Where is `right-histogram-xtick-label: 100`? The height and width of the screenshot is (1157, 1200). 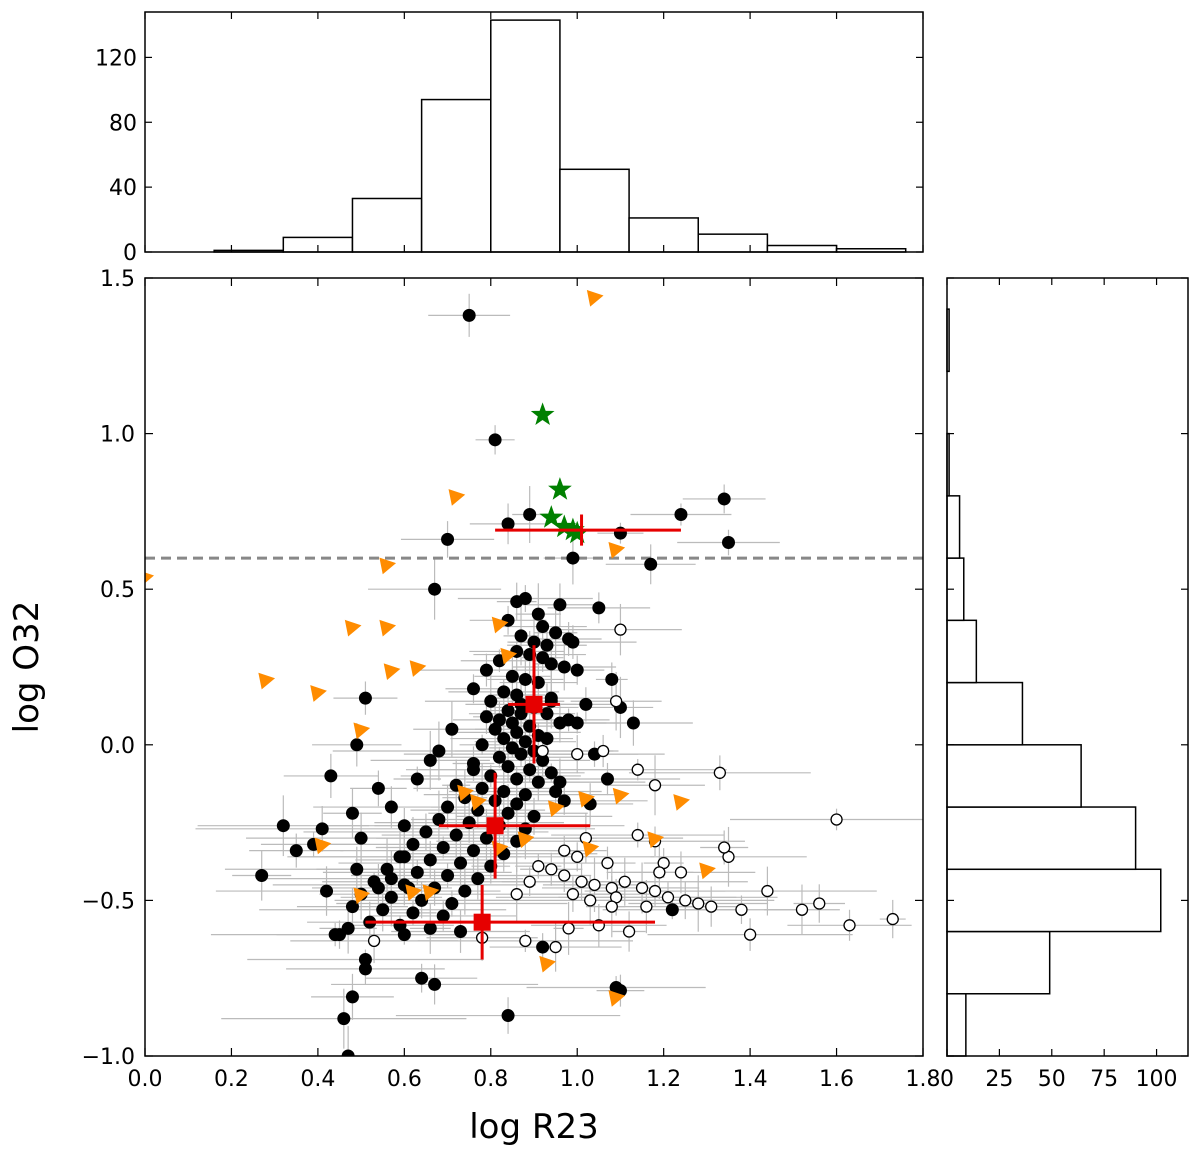
right-histogram-xtick-label: 100 is located at coordinates (1157, 1079).